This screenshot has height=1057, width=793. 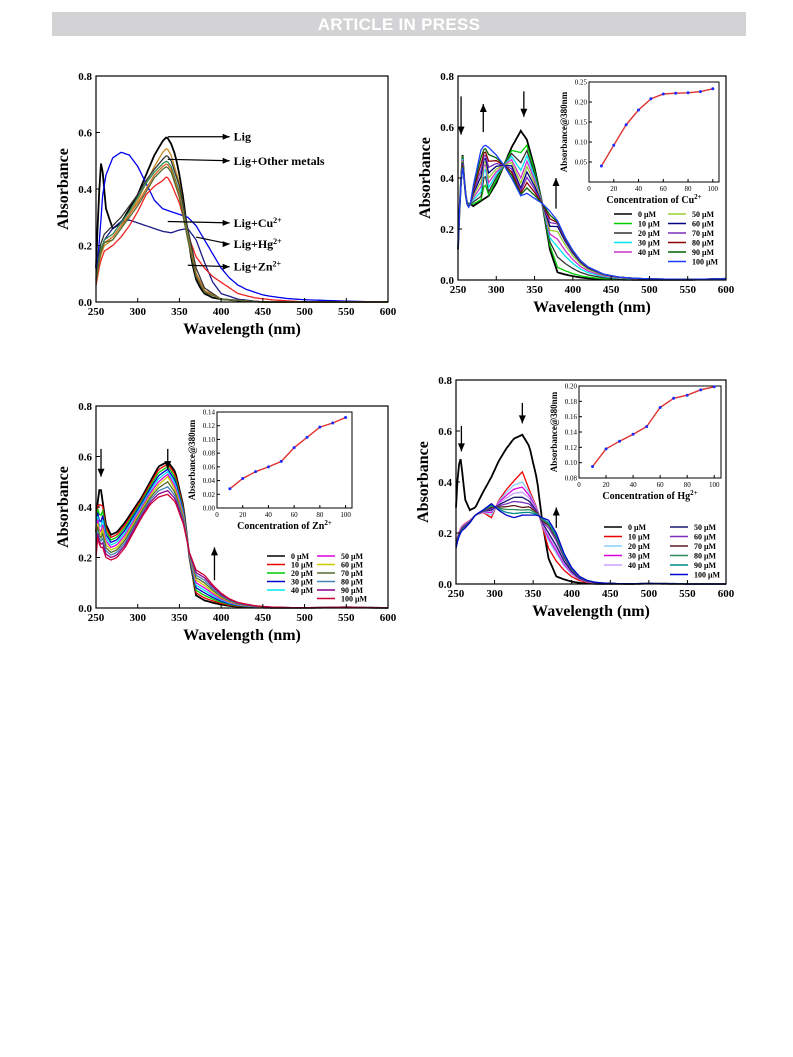 What do you see at coordinates (209, 454) in the screenshot?
I see `inset-y-tick-label: 0.08` at bounding box center [209, 454].